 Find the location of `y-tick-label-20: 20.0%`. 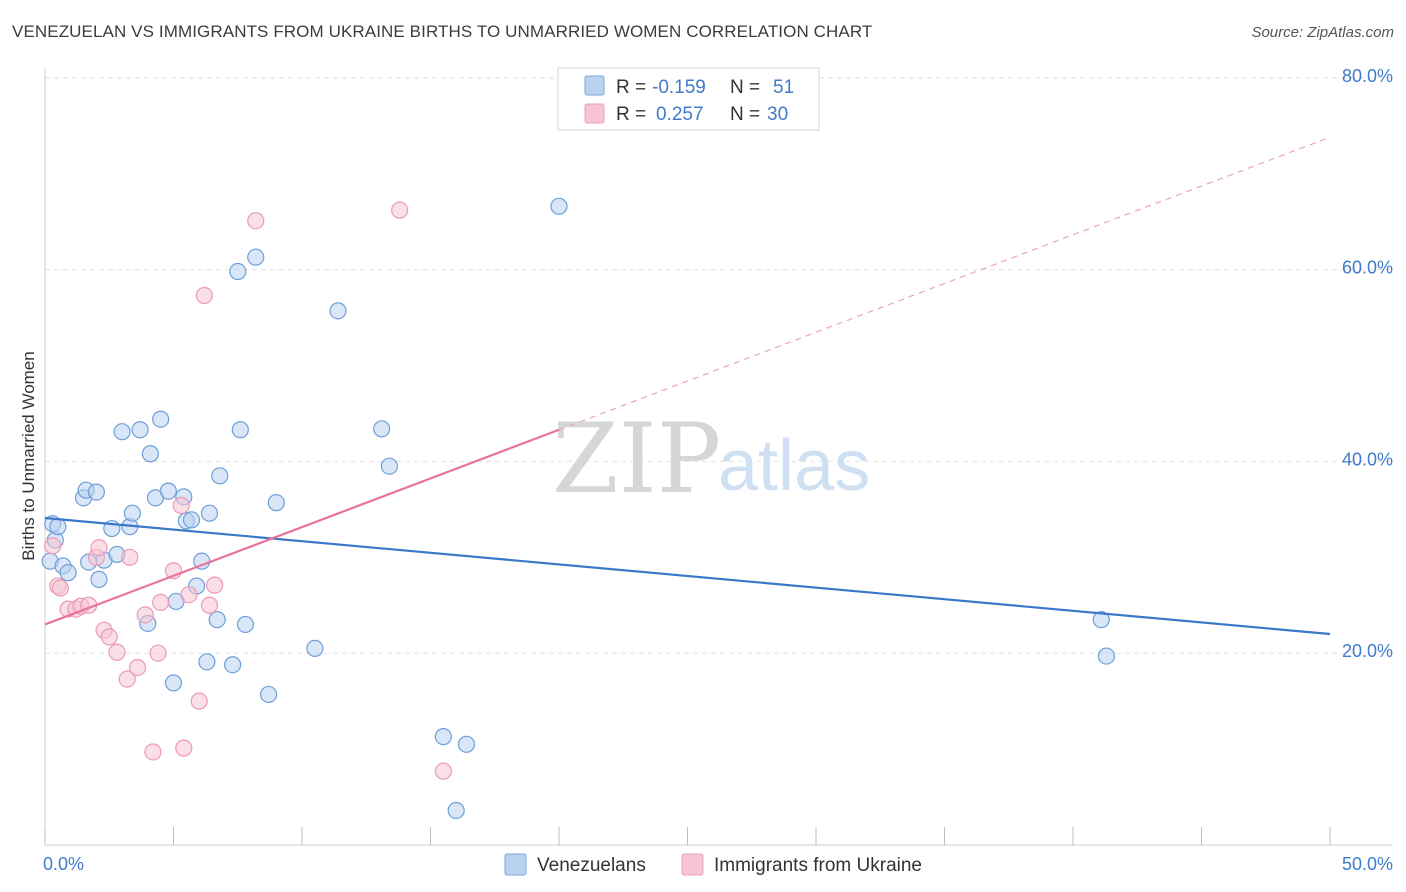

y-tick-label-20: 20.0% is located at coordinates (1367, 651).